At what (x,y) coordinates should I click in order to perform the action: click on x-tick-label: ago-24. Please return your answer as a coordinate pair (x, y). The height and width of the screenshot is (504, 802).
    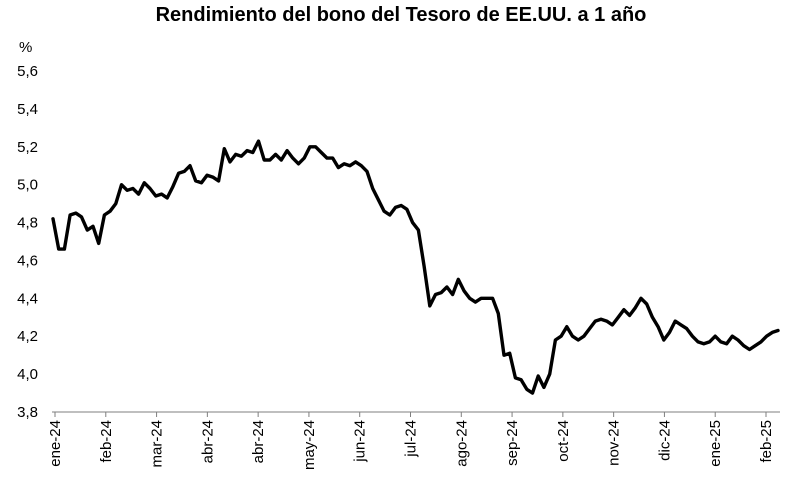
    Looking at the image, I should click on (461, 443).